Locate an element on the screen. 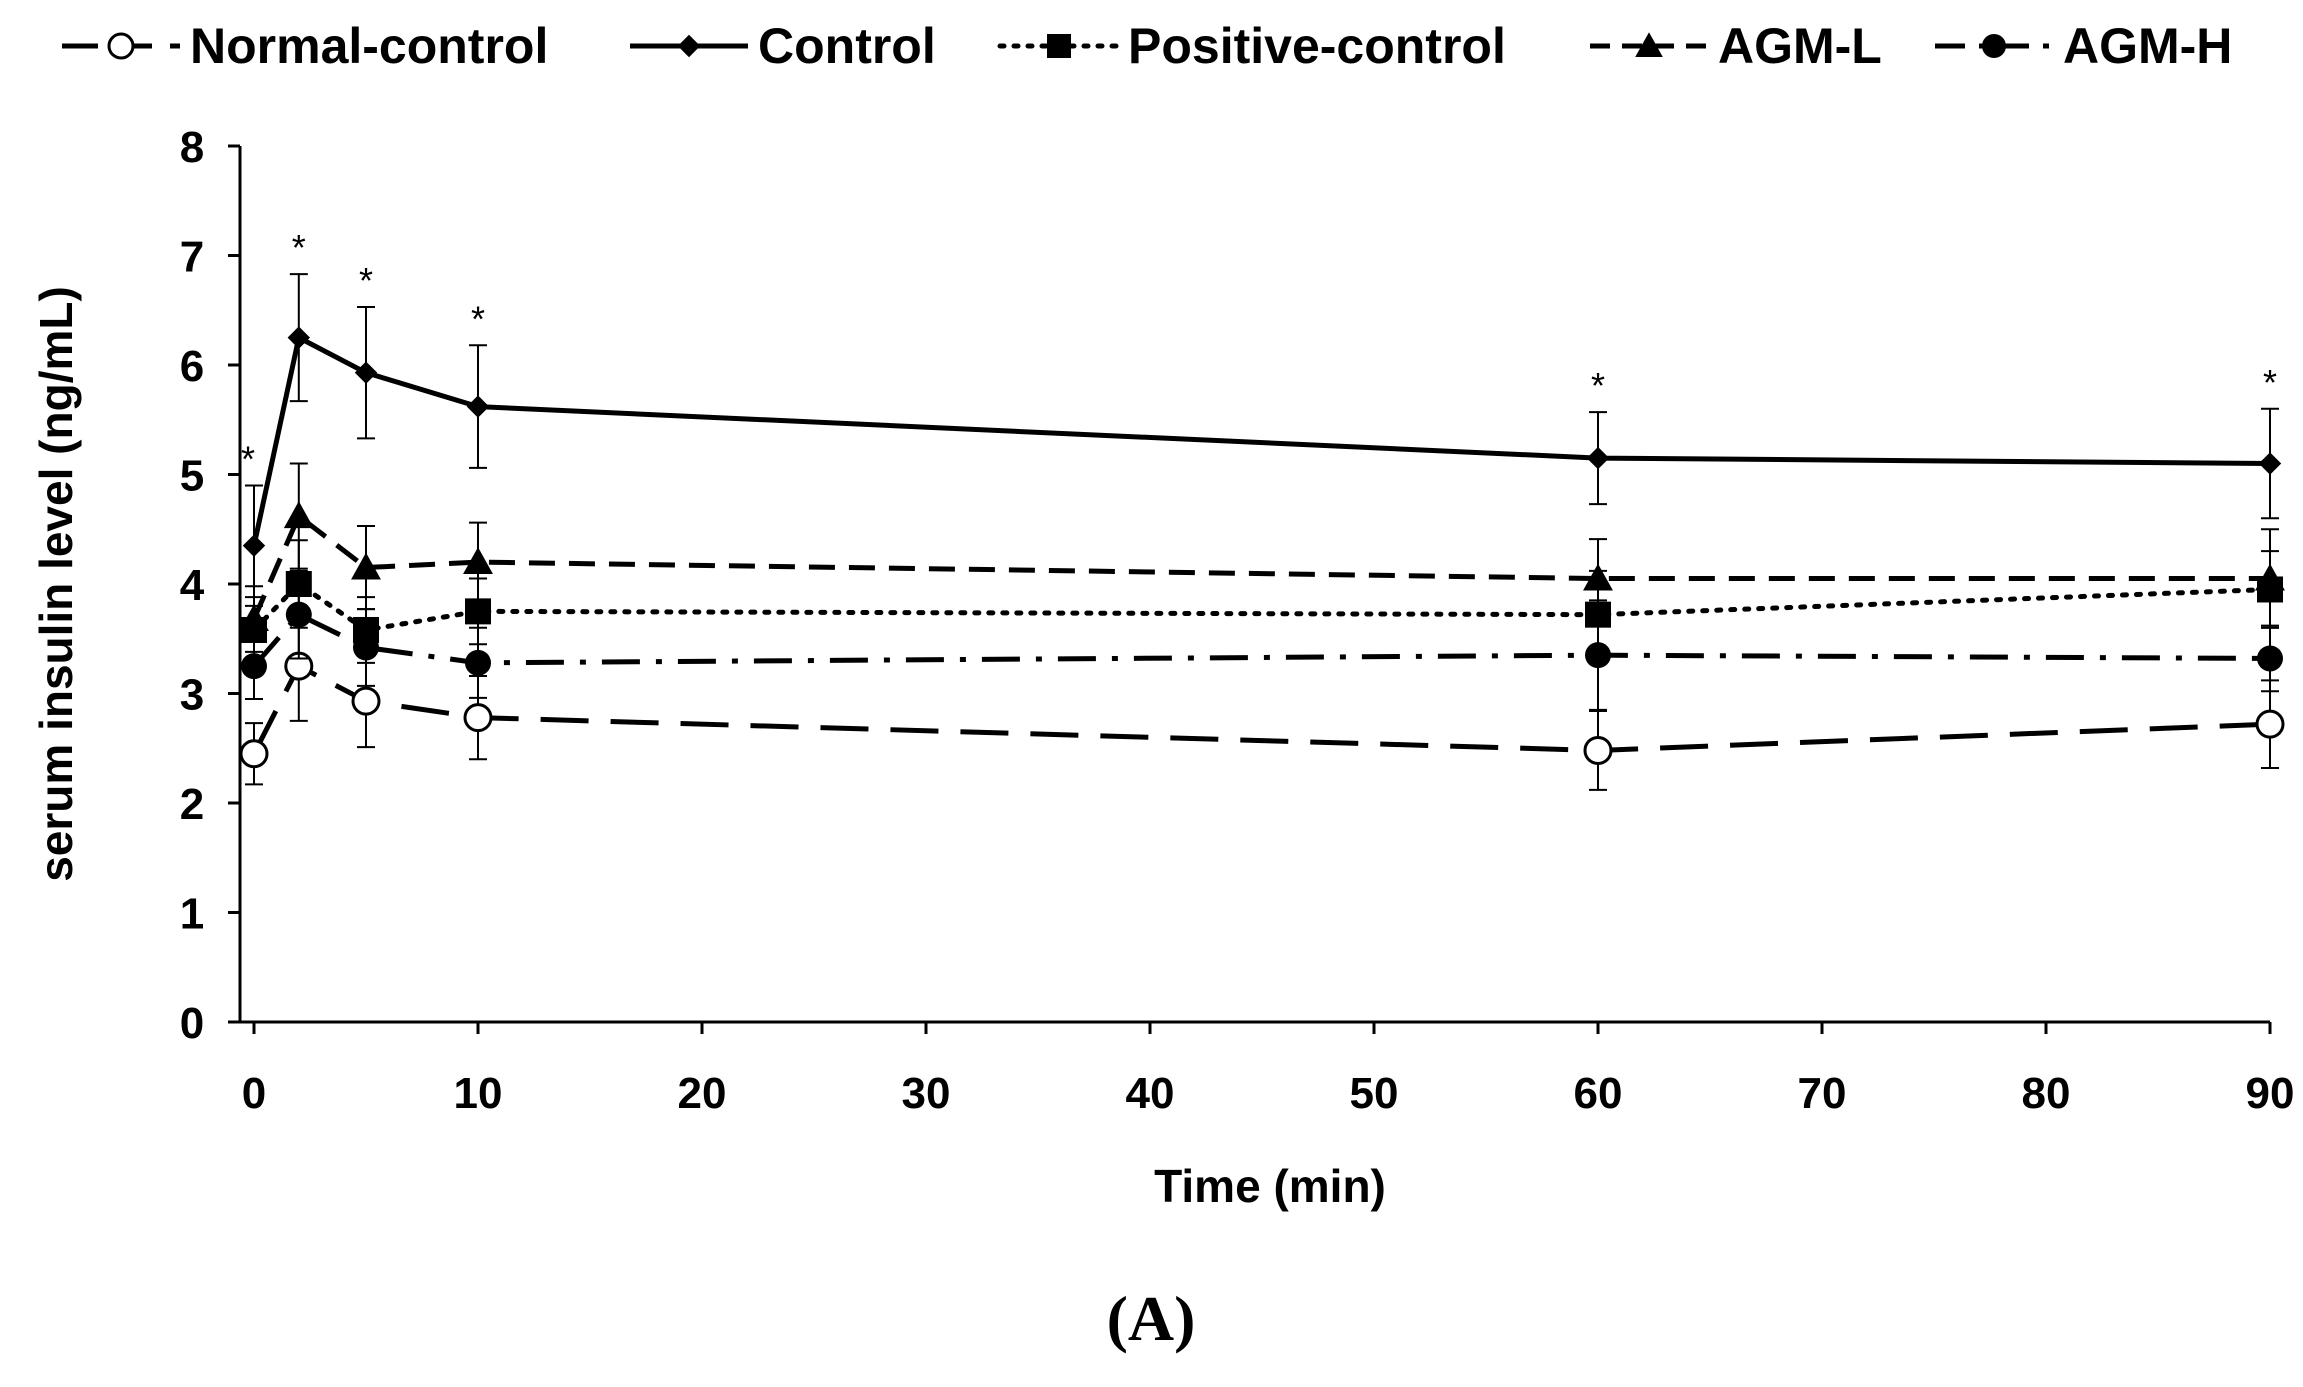  y-tick-label: 3 is located at coordinates (192, 695).